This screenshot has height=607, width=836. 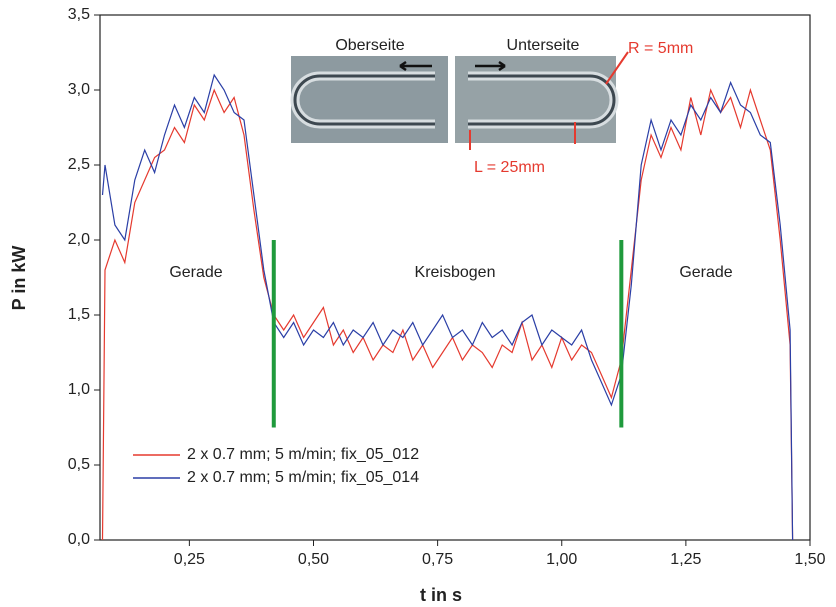 I want to click on photo-inset, so click(x=459, y=100).